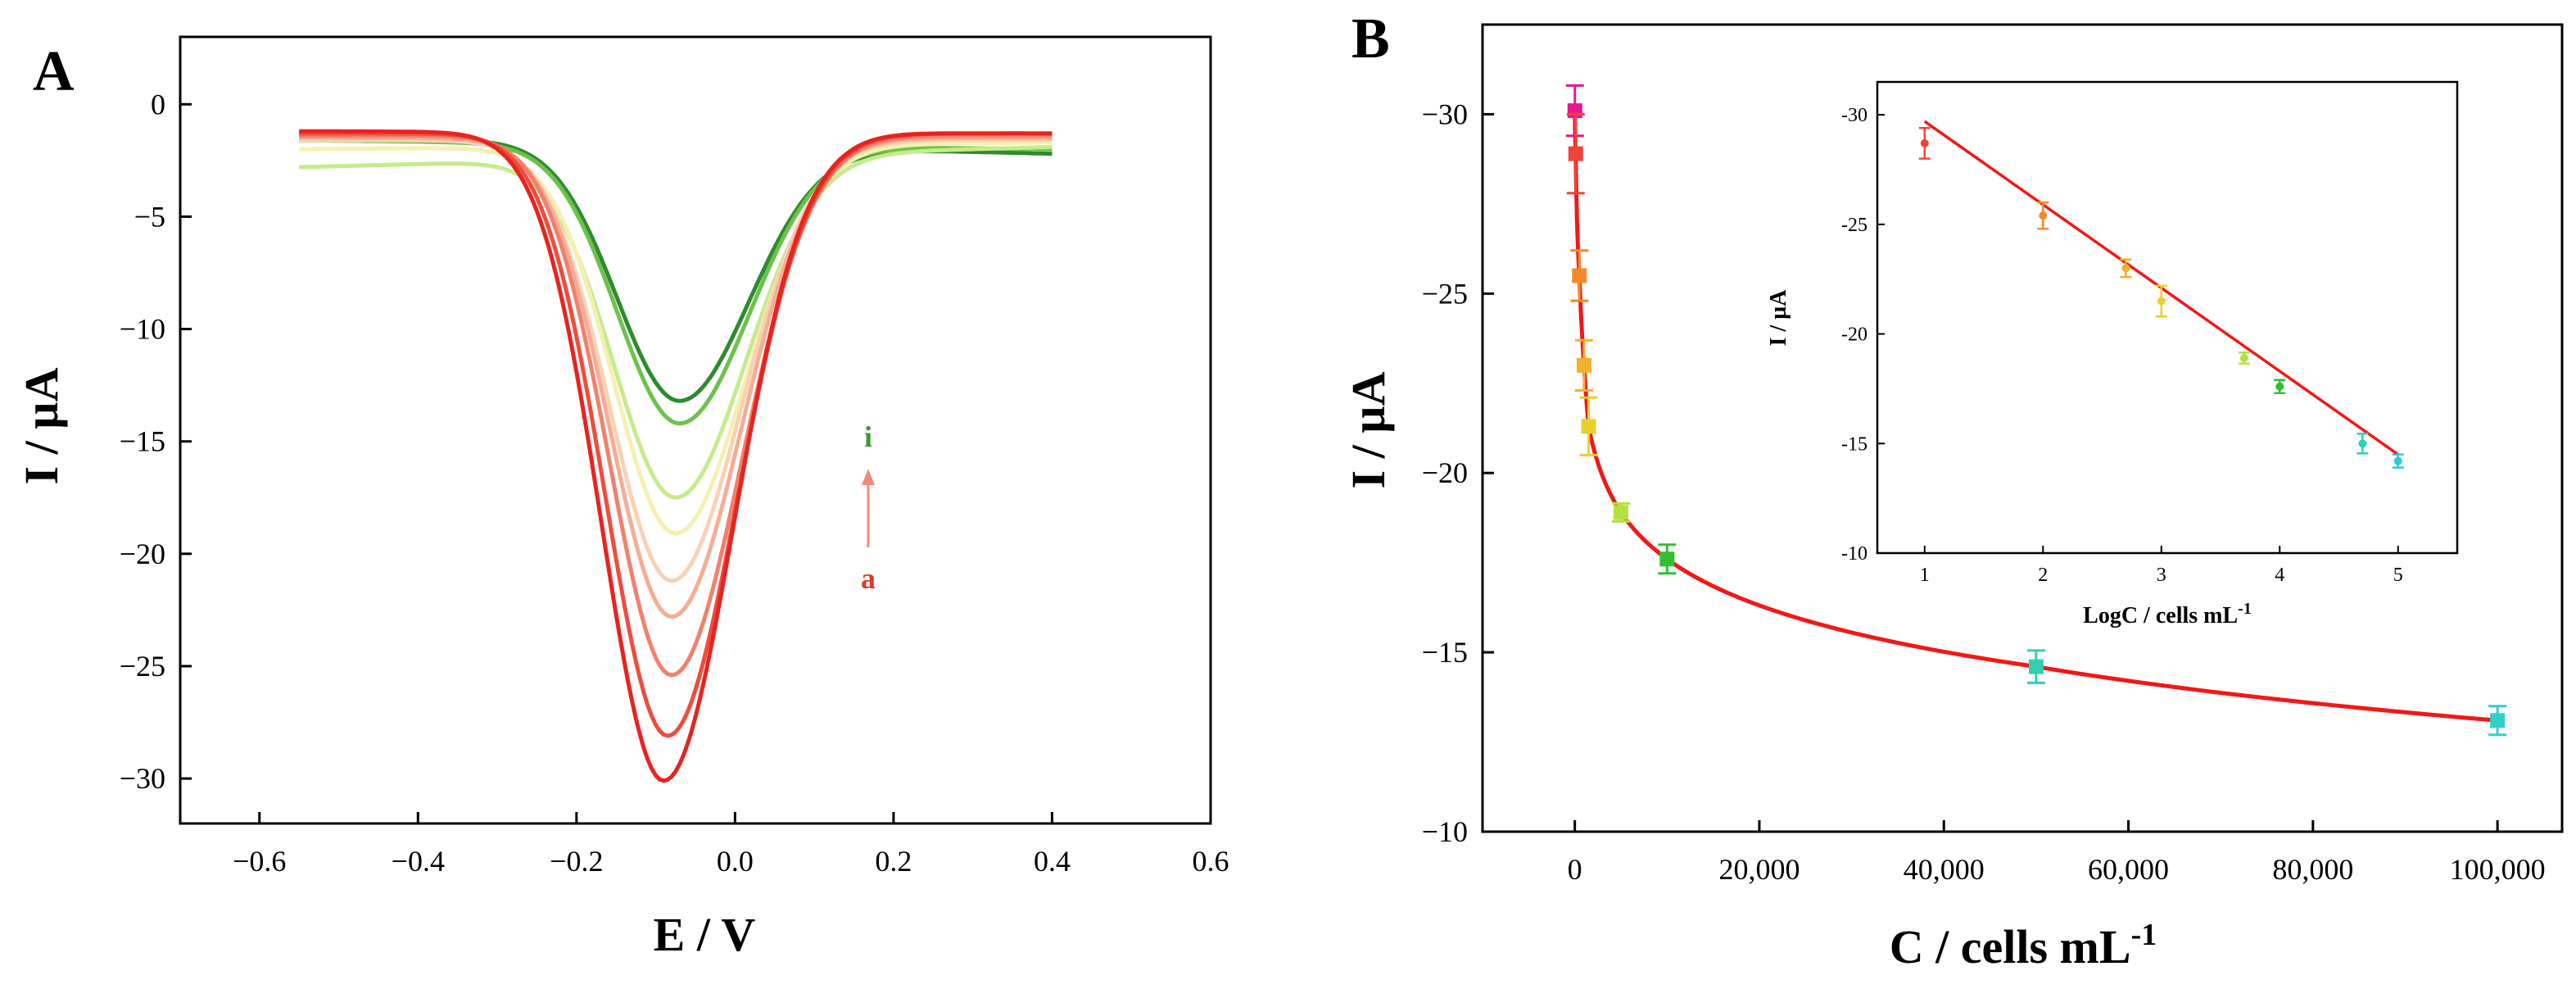  Describe the element at coordinates (893, 861) in the screenshot. I see `panel-a-x-tick-label: 0.2` at that location.